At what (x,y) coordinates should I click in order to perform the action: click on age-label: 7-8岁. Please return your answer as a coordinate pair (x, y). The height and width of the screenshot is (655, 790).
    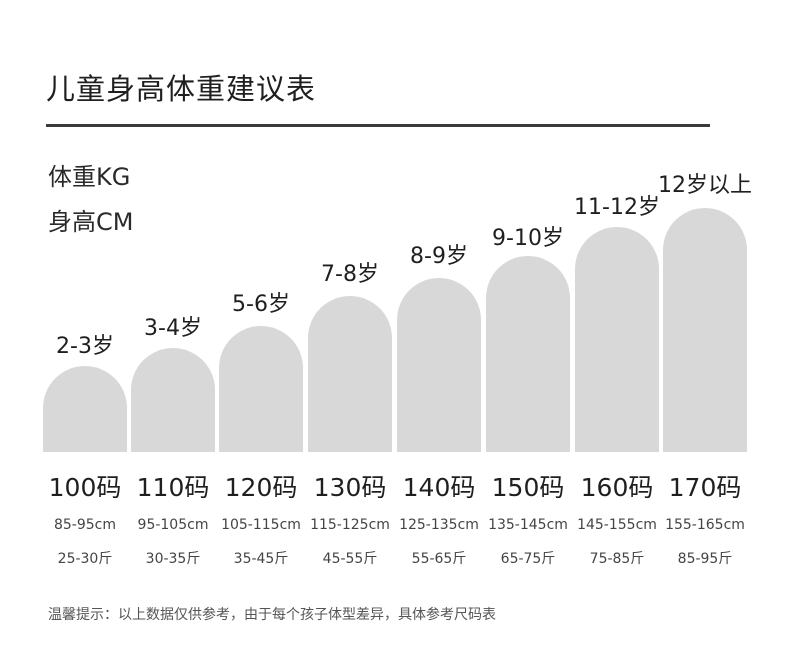
    Looking at the image, I should click on (350, 274).